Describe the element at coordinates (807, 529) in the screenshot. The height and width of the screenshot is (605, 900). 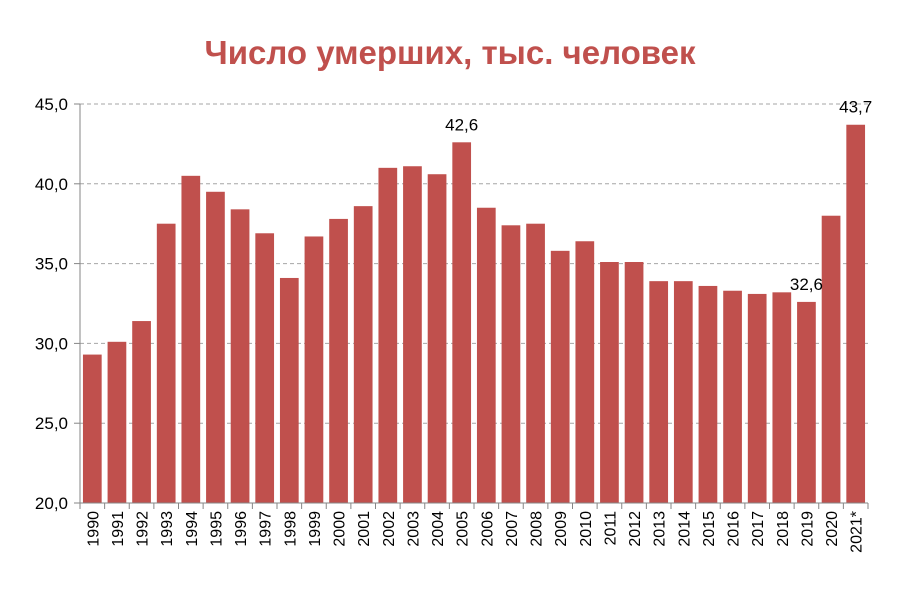
I see `x-tick-label: 2019` at that location.